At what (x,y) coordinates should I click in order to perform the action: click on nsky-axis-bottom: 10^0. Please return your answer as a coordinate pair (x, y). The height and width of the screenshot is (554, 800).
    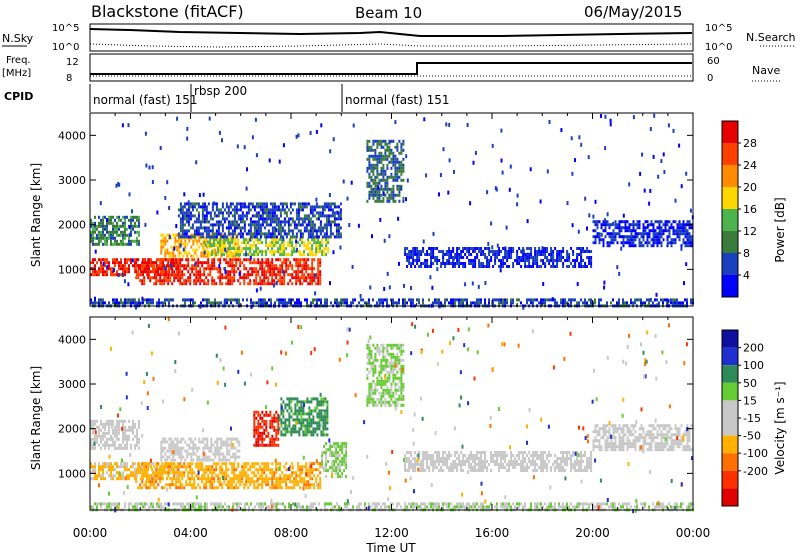
    Looking at the image, I should click on (65, 47).